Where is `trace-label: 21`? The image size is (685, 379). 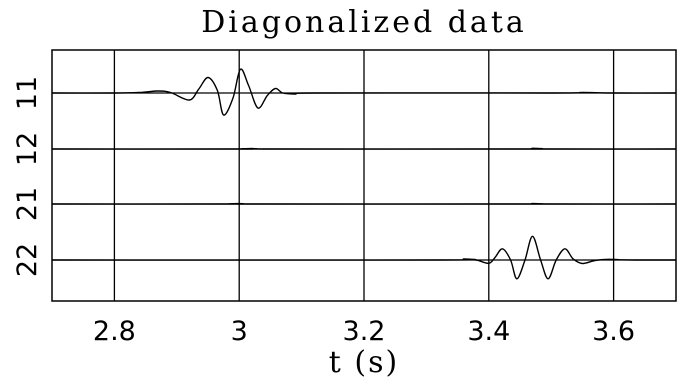
trace-label: 21 is located at coordinates (27, 204).